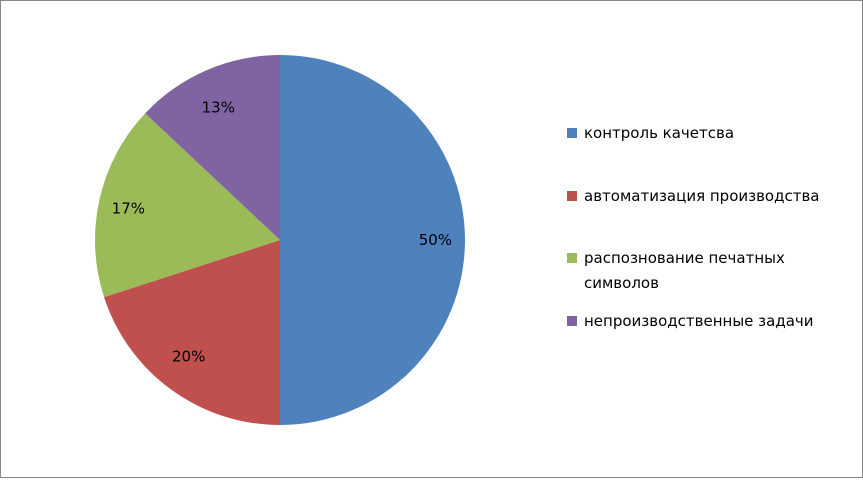  What do you see at coordinates (128, 209) in the screenshot?
I see `data-label: 17%` at bounding box center [128, 209].